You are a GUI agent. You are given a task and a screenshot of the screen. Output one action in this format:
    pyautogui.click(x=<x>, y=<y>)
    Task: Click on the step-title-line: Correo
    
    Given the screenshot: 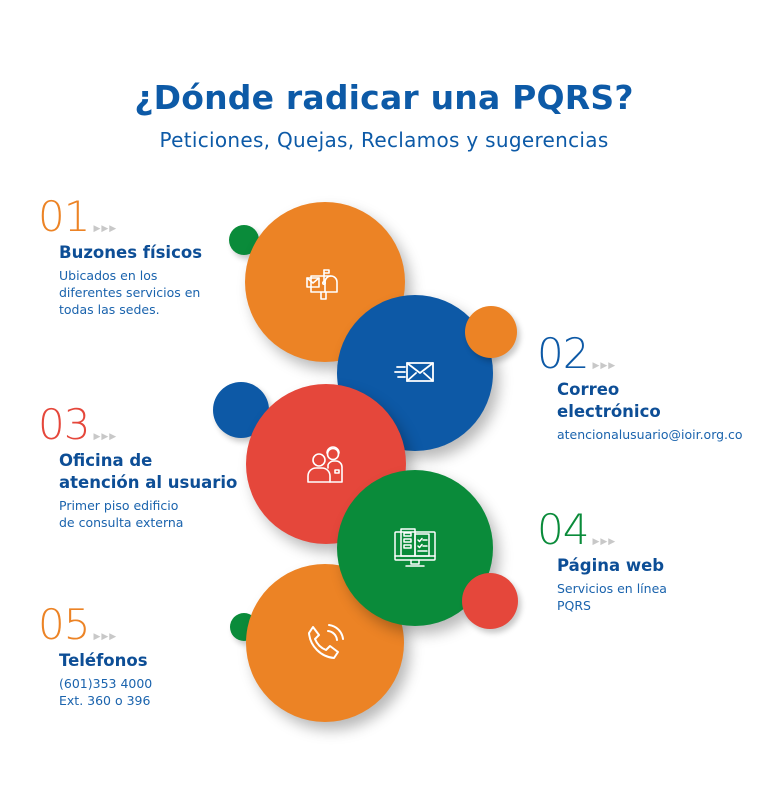 What is the action you would take?
    pyautogui.click(x=588, y=389)
    